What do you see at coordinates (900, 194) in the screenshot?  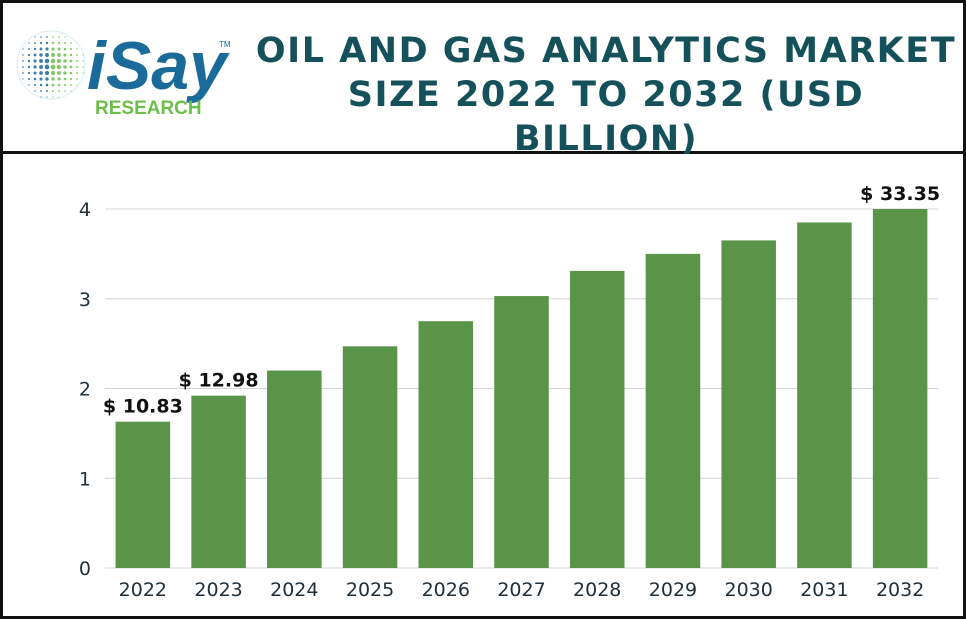 I see `data-label: $ 33.35` at bounding box center [900, 194].